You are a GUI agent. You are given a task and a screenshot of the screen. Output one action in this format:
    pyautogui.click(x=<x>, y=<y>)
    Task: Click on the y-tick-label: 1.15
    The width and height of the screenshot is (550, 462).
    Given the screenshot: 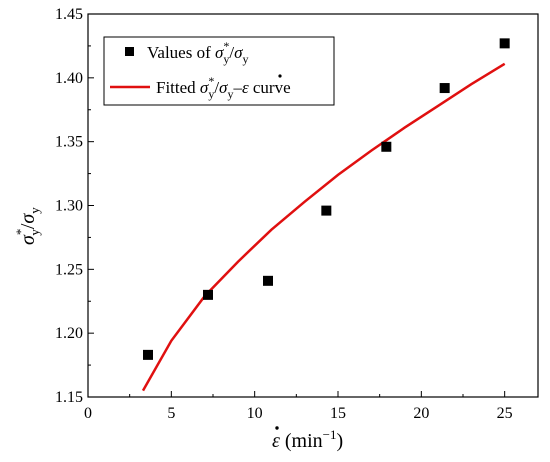 What is the action you would take?
    pyautogui.click(x=69, y=397)
    